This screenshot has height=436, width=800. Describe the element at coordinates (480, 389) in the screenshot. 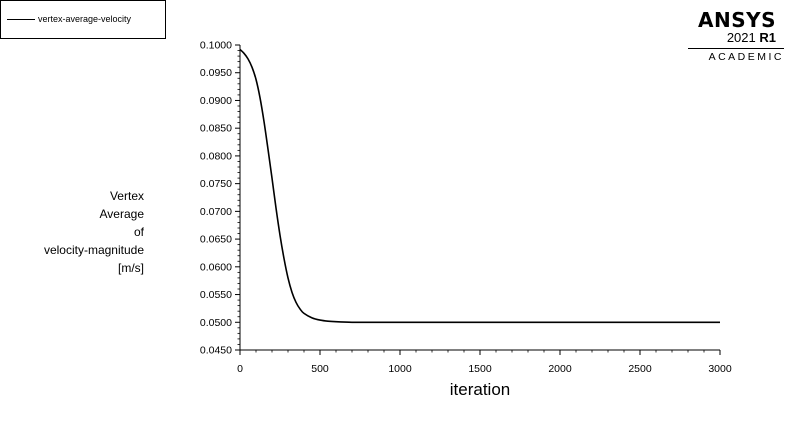

I see `x-axis-label: iteration` at that location.